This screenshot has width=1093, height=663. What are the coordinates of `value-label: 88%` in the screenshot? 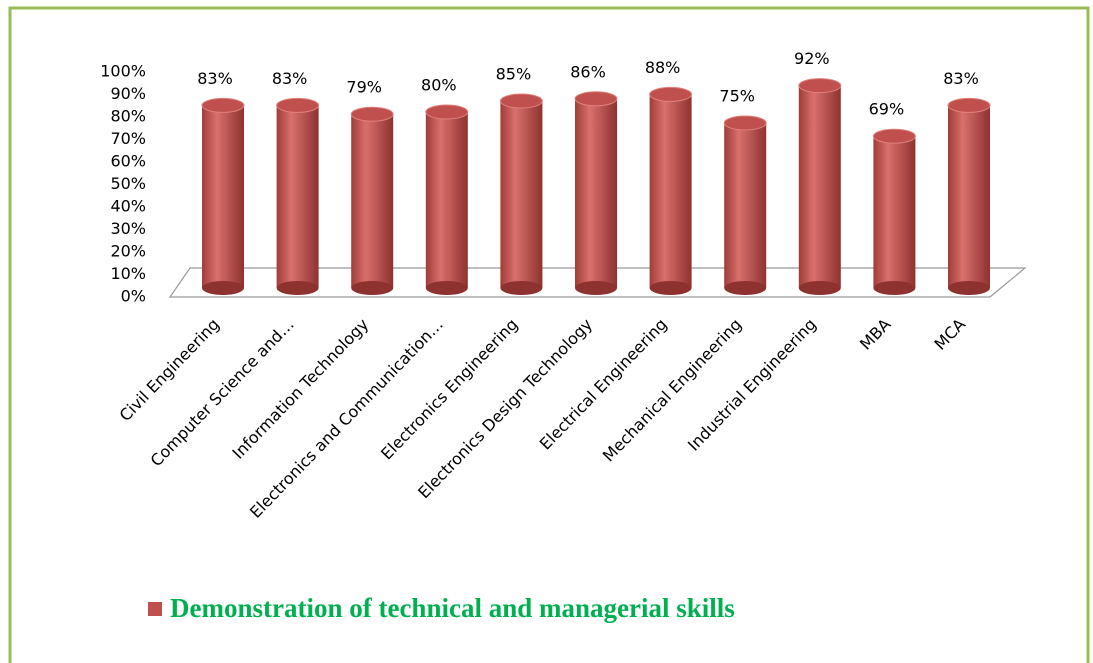 It's located at (663, 67).